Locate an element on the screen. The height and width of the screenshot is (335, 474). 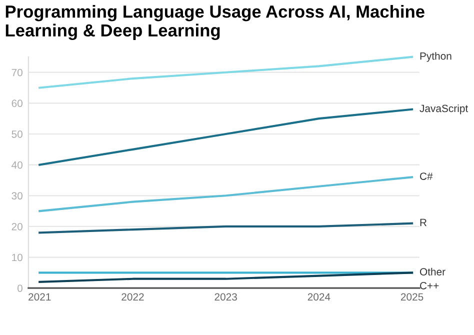
x-tick-label: 2025 is located at coordinates (412, 297).